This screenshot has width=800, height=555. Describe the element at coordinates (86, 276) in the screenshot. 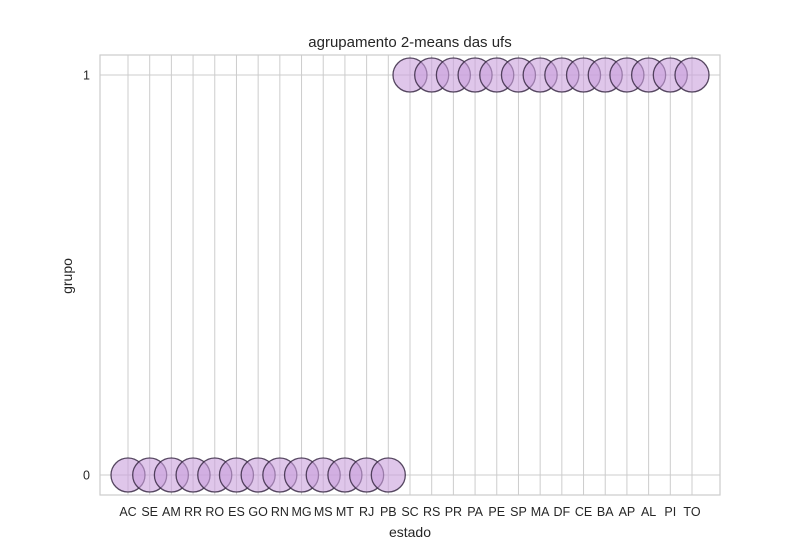

I see `y-tick-labels: 01` at that location.